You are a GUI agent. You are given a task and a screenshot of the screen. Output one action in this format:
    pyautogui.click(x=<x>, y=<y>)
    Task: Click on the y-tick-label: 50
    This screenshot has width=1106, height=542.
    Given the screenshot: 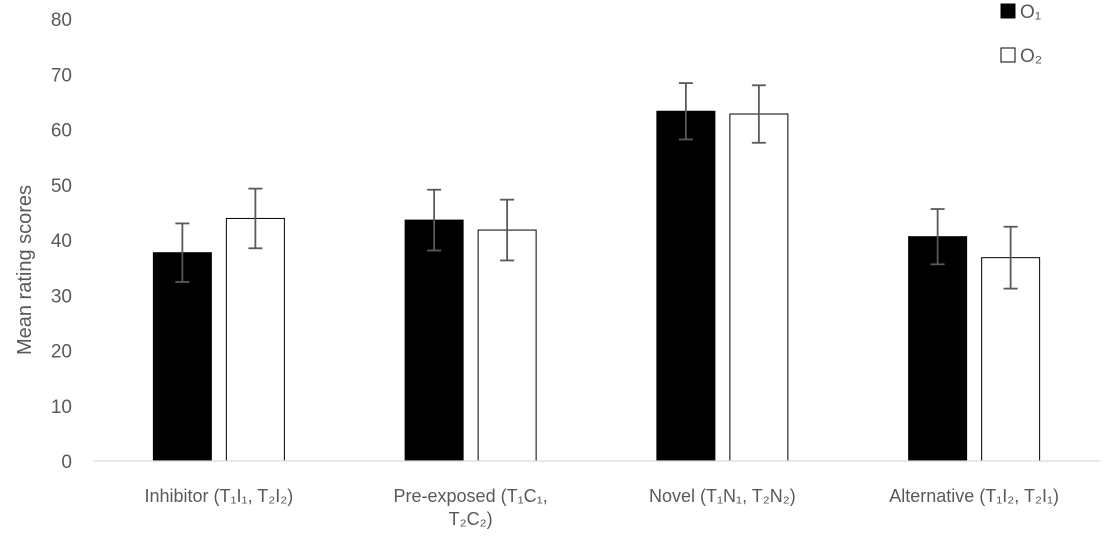 What is the action you would take?
    pyautogui.click(x=61, y=186)
    